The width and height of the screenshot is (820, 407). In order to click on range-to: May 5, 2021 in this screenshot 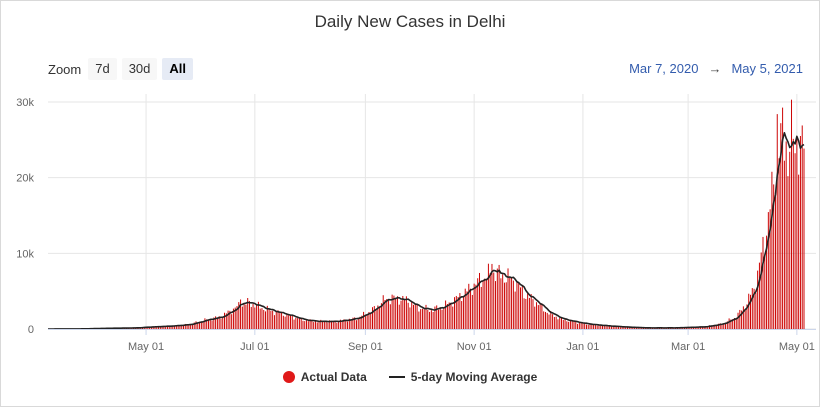, I will do `click(767, 68)`.